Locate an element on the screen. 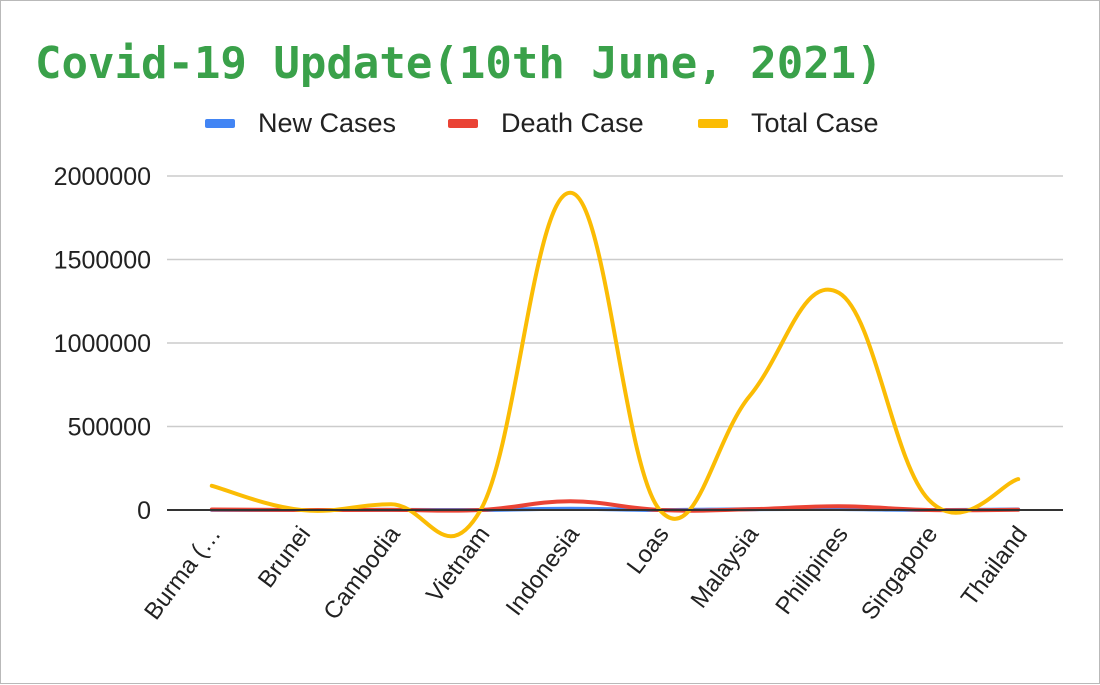 The image size is (1100, 685). legend: New Cases Death Case Total Case is located at coordinates (542, 123).